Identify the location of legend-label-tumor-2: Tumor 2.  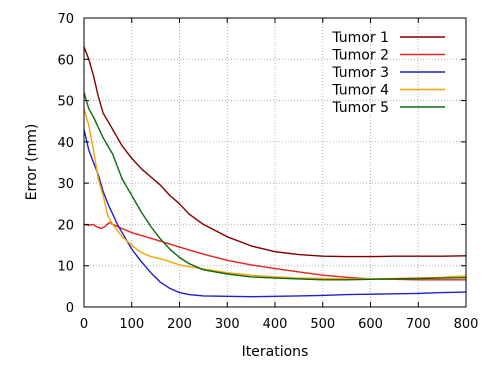
(360, 56).